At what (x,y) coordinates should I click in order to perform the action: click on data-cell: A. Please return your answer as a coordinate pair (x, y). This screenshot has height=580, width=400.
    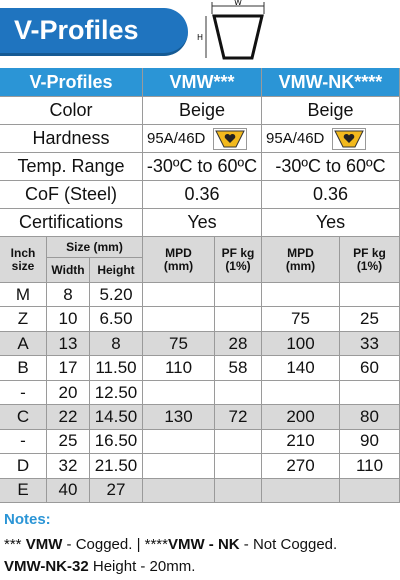
    Looking at the image, I should click on (23, 344).